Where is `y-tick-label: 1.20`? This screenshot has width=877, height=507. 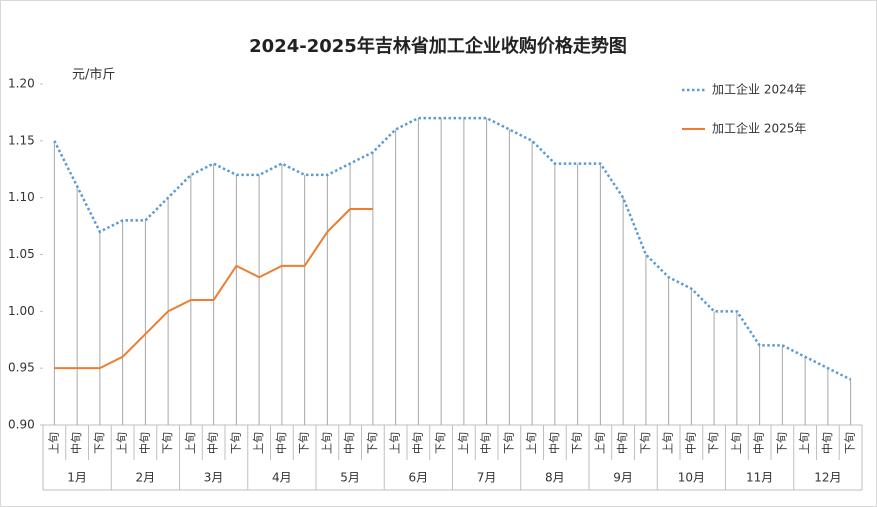 y-tick-label: 1.20 is located at coordinates (21, 84).